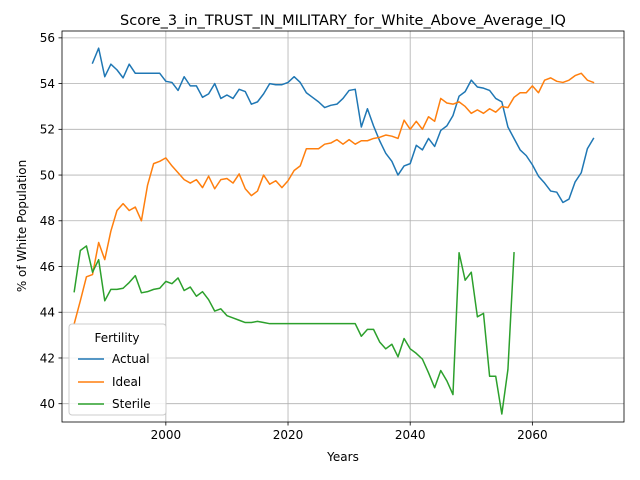  What do you see at coordinates (288, 435) in the screenshot?
I see `x-tick-label: 2020` at bounding box center [288, 435].